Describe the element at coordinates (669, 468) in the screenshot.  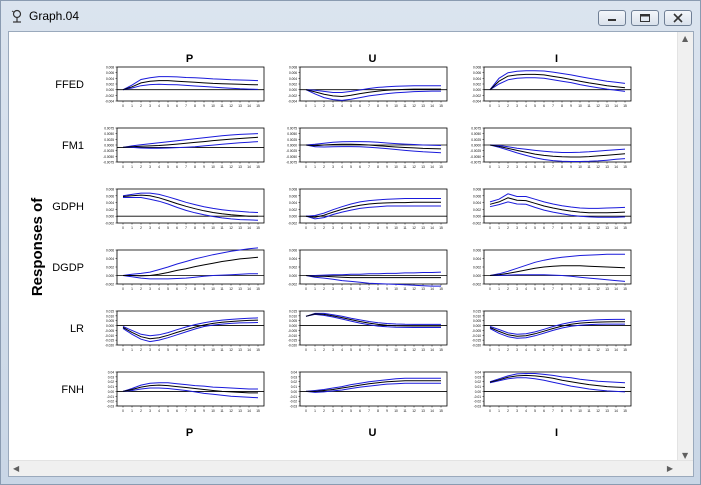
I see `scroll-right-icon: ▶` at that location.